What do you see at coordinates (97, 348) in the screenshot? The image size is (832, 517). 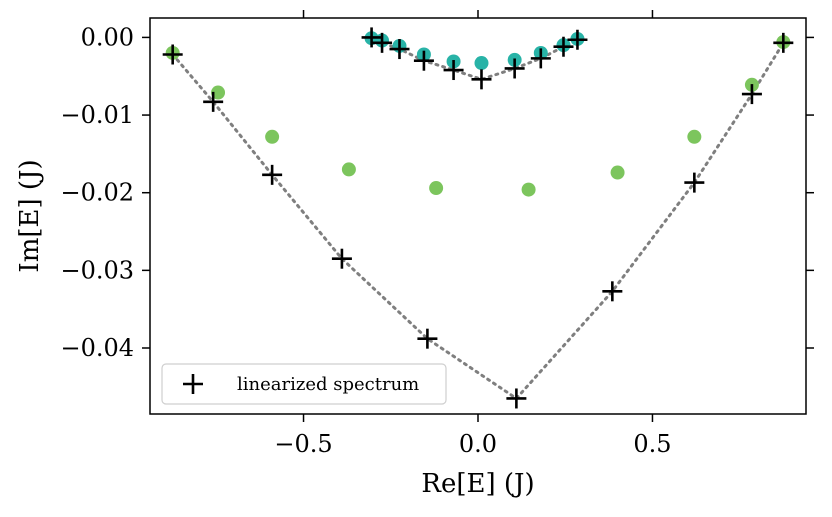 I see `y-tick-label-4: −0.04` at bounding box center [97, 348].